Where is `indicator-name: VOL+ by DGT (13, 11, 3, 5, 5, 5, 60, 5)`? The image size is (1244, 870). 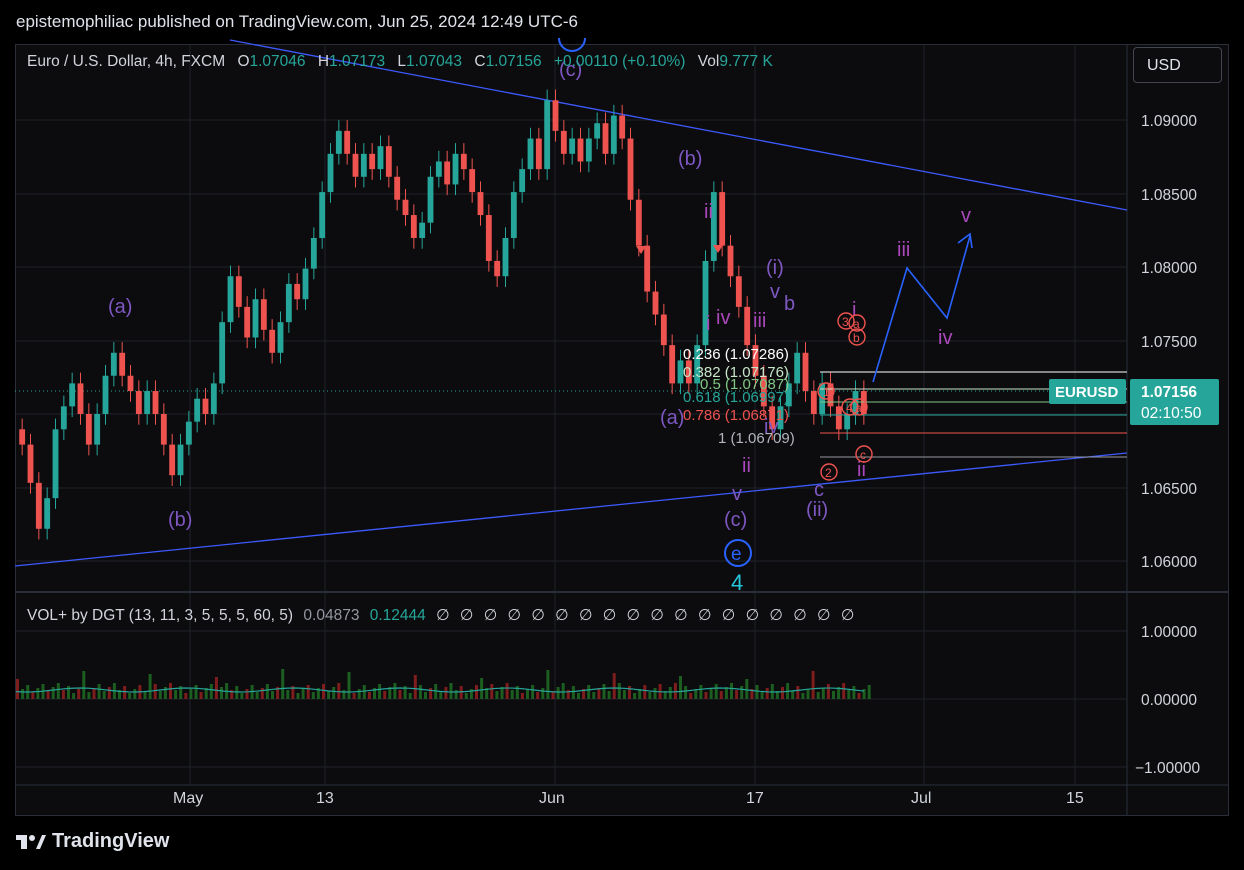
indicator-name: VOL+ by DGT (13, 11, 3, 5, 5, 5, 60, 5) is located at coordinates (160, 615).